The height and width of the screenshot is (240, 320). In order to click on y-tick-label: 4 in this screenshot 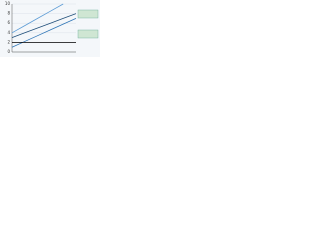, I will do `click(8, 32)`.